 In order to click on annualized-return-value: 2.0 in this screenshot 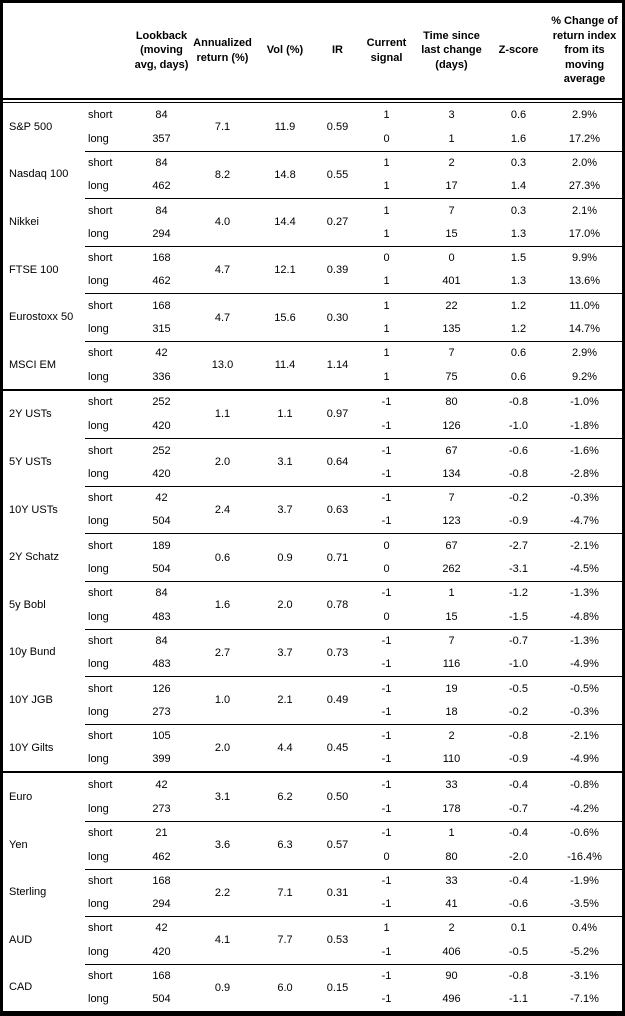, I will do `click(222, 747)`.